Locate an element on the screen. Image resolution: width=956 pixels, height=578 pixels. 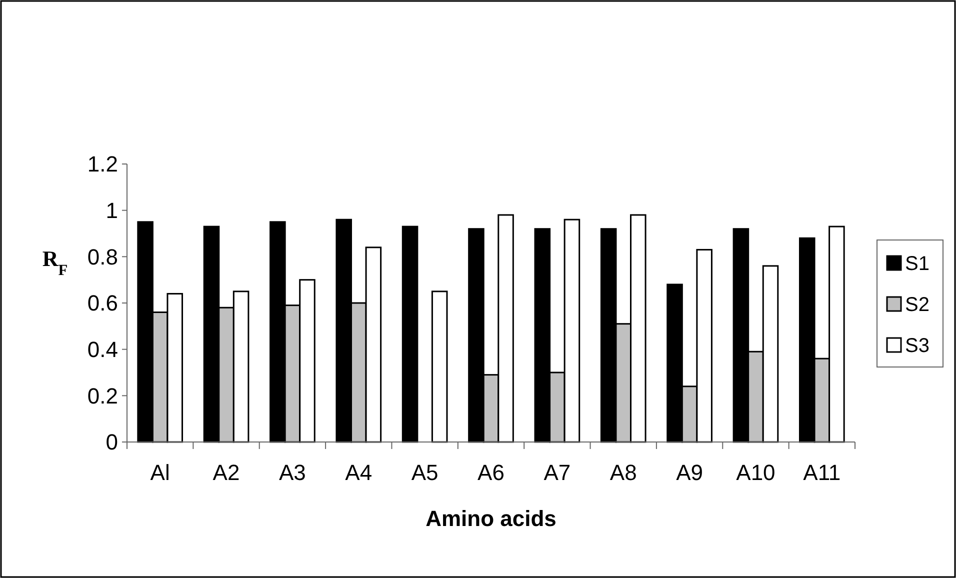
y-axis-title: R$_{F}$ is located at coordinates (55, 262).